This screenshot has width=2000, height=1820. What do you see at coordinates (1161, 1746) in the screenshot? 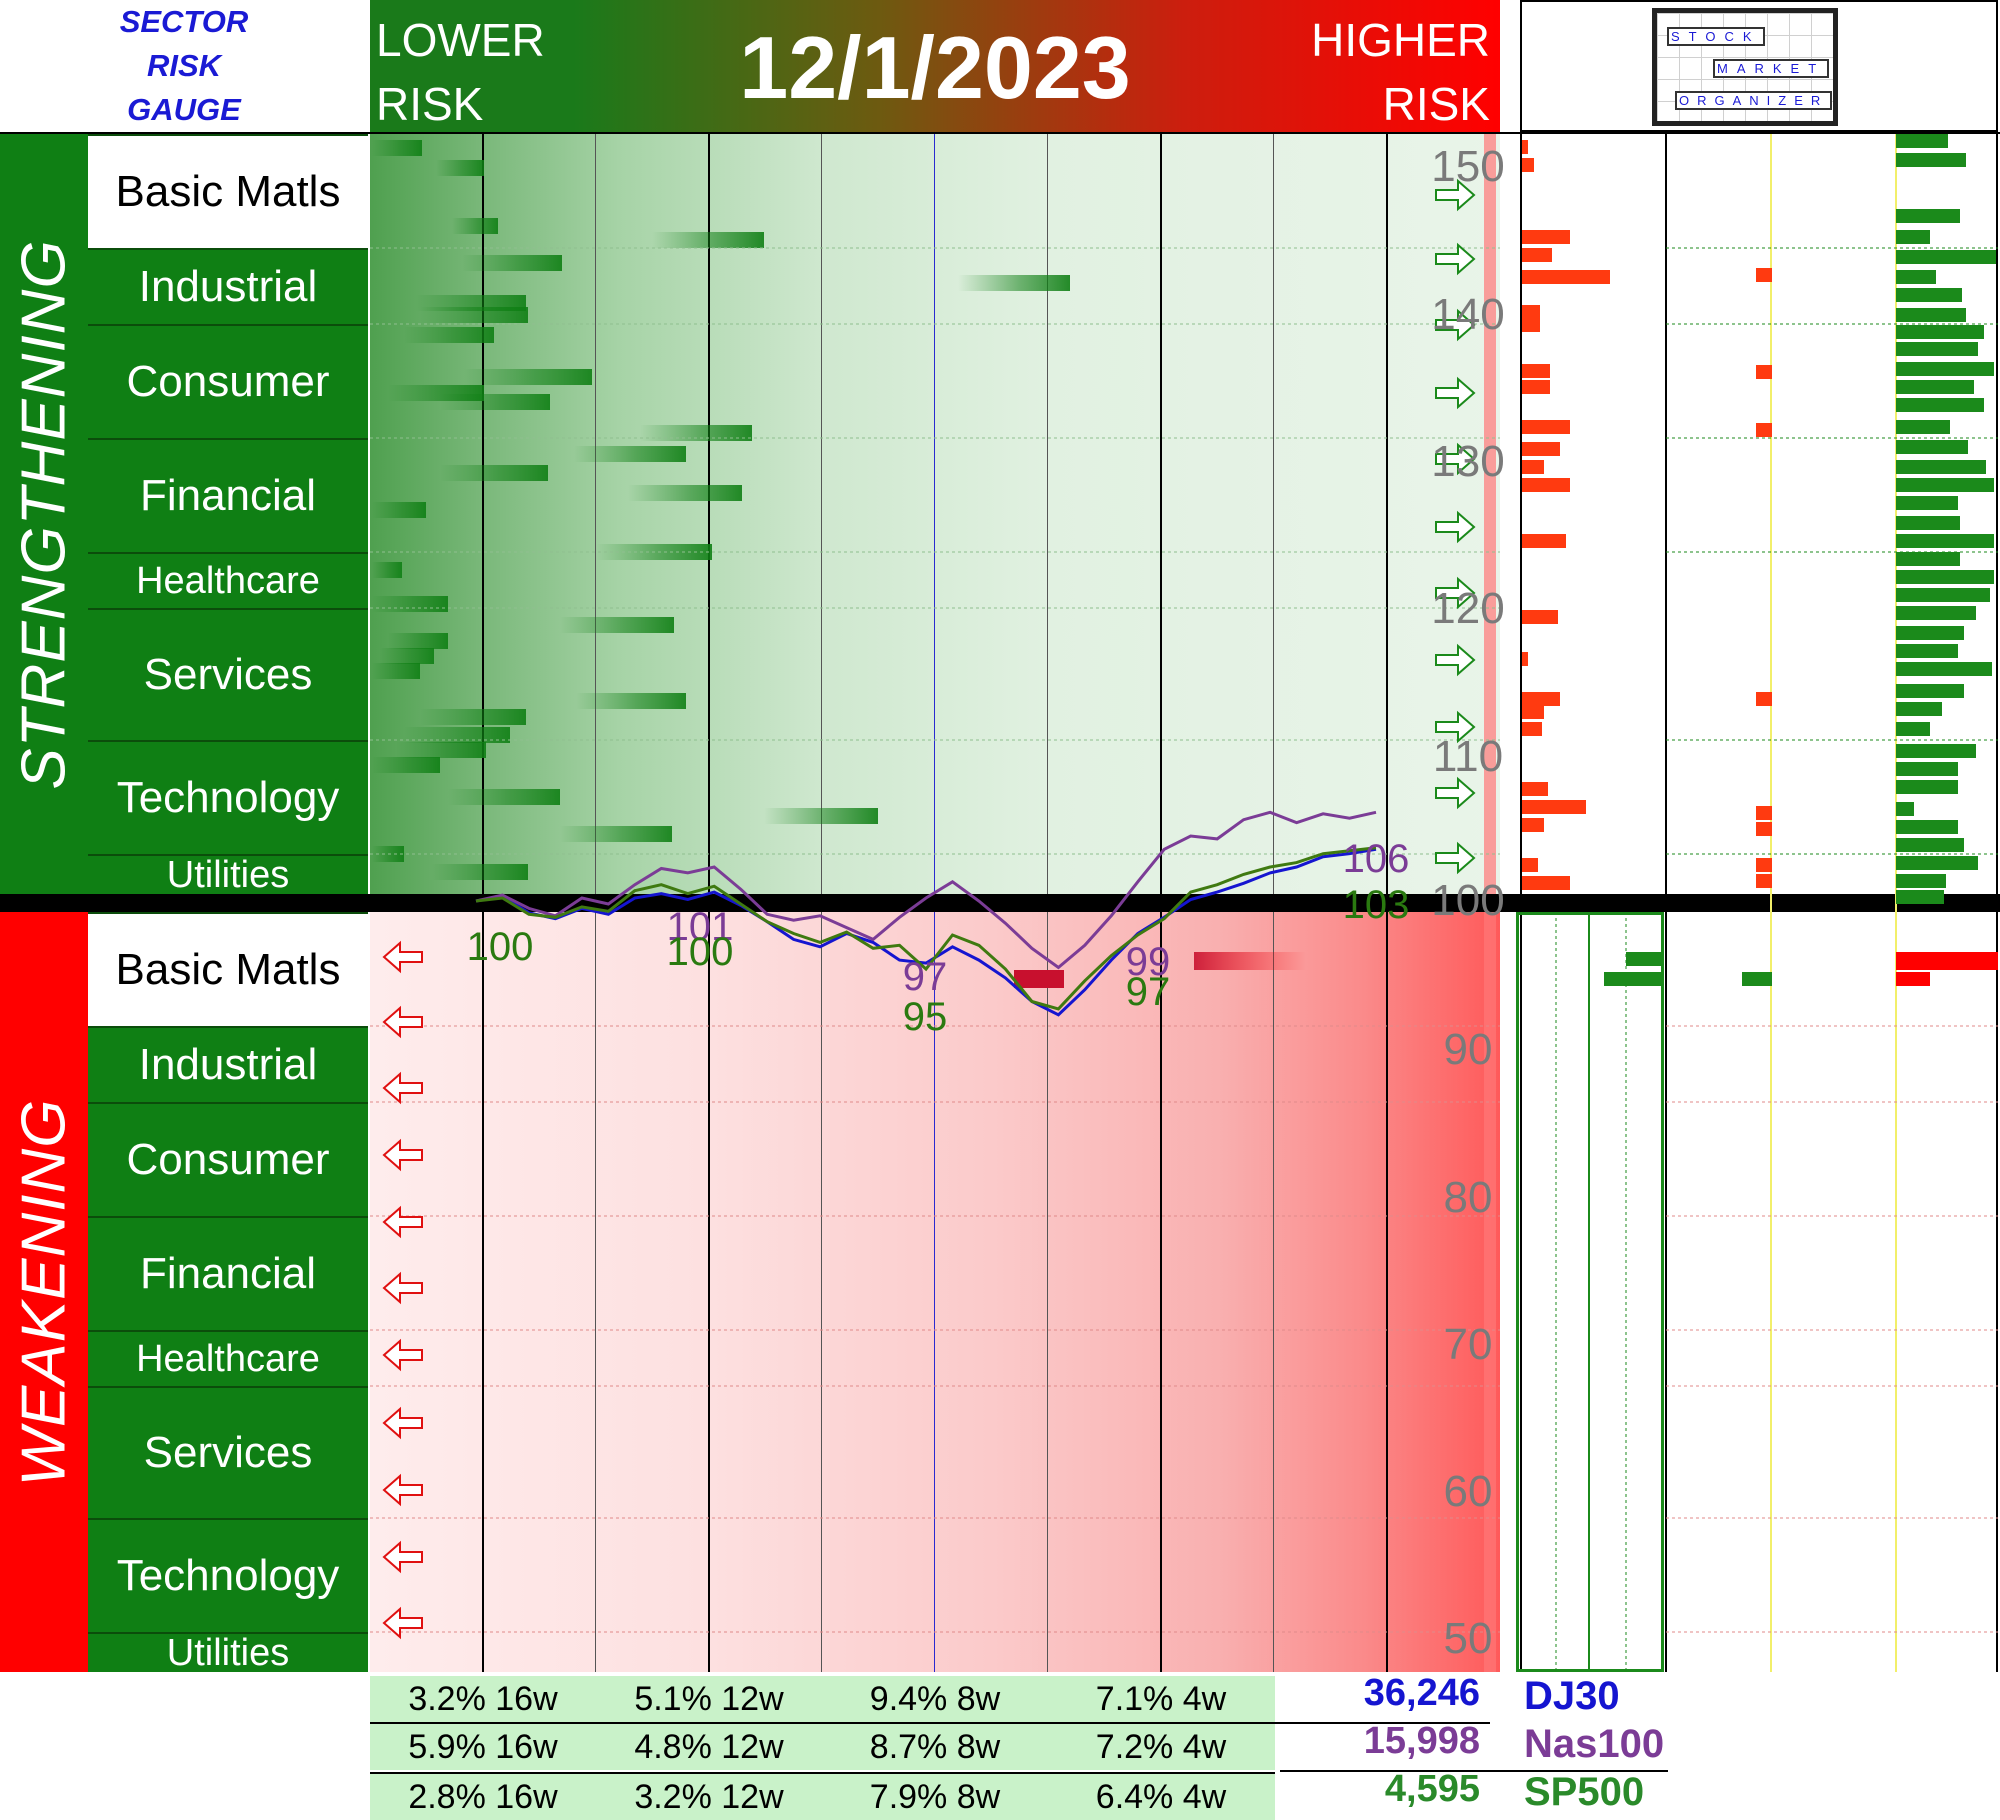
I see `nas100-stat-4w: 7.2% 4w` at bounding box center [1161, 1746].